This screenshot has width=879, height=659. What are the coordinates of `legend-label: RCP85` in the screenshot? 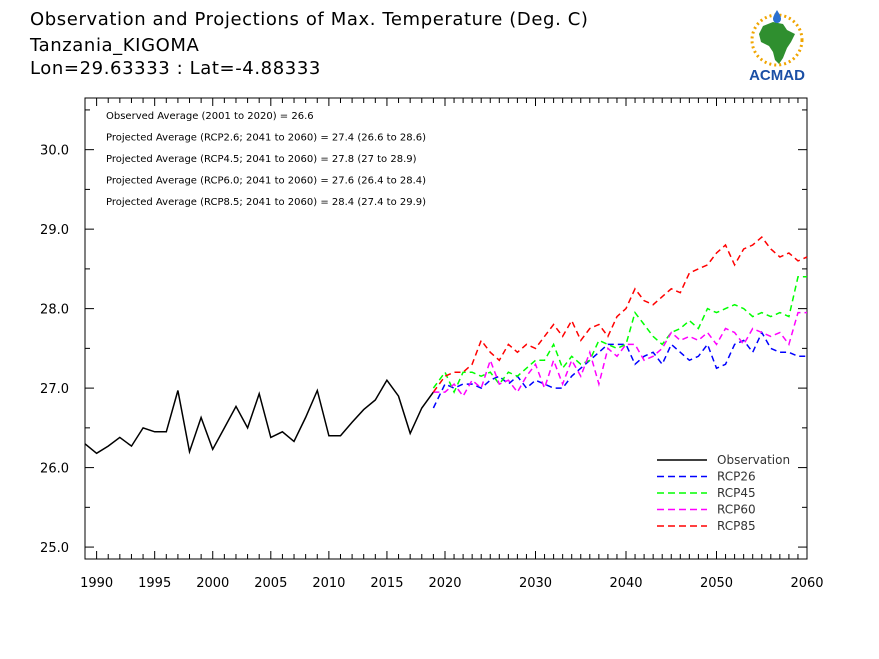 It's located at (736, 526).